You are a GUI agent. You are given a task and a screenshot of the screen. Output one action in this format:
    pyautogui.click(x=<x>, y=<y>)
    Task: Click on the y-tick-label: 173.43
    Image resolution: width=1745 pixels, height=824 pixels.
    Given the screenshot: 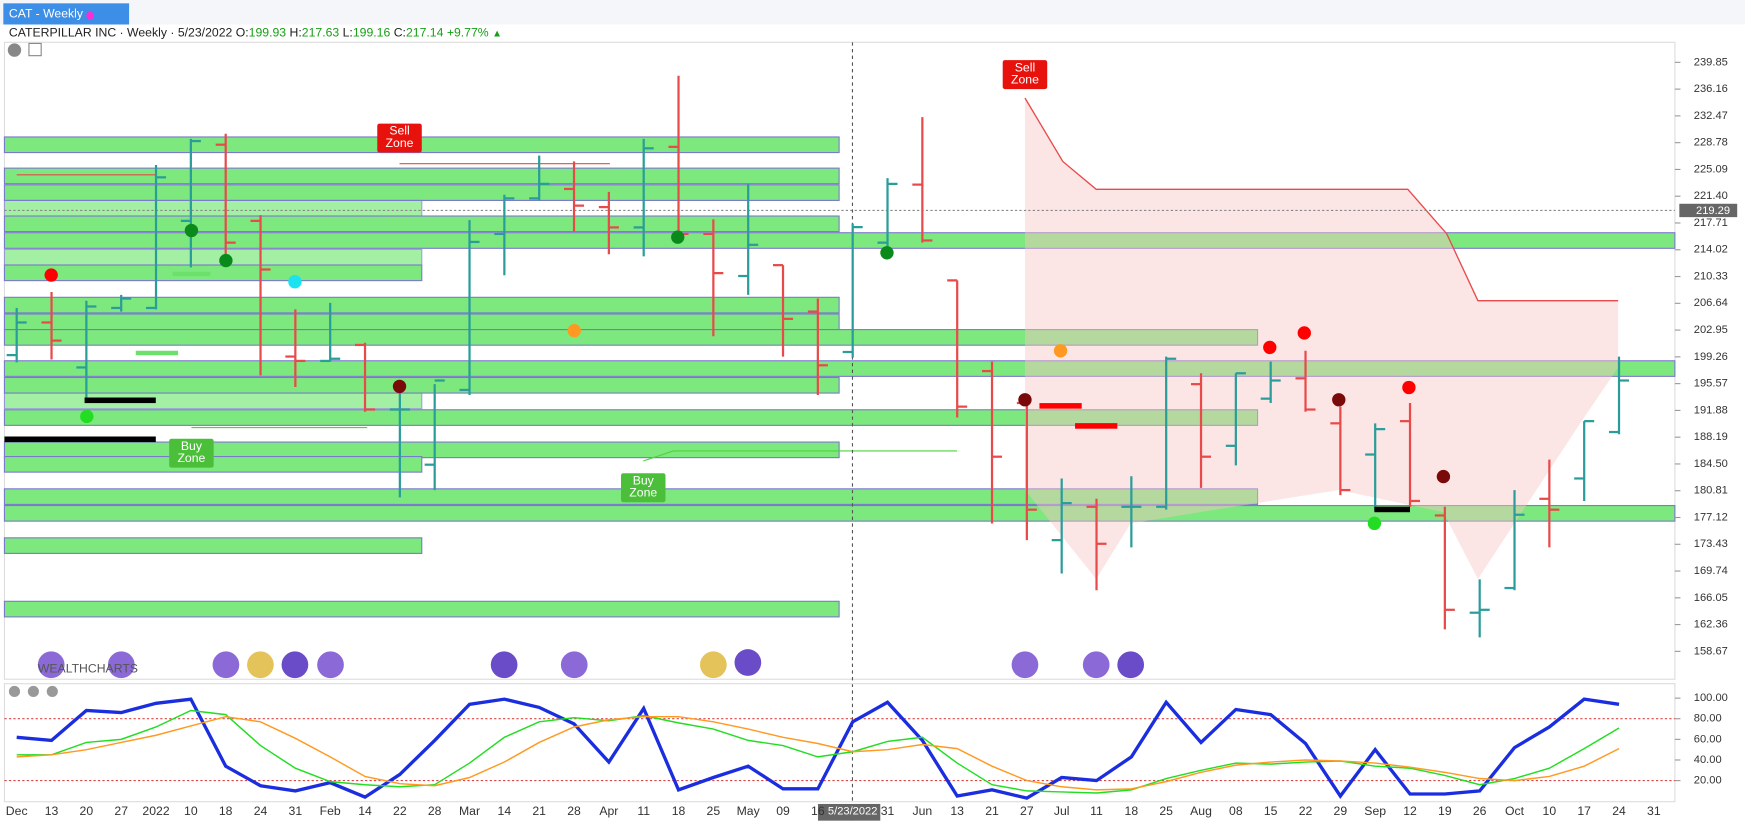 What is the action you would take?
    pyautogui.click(x=1711, y=544)
    